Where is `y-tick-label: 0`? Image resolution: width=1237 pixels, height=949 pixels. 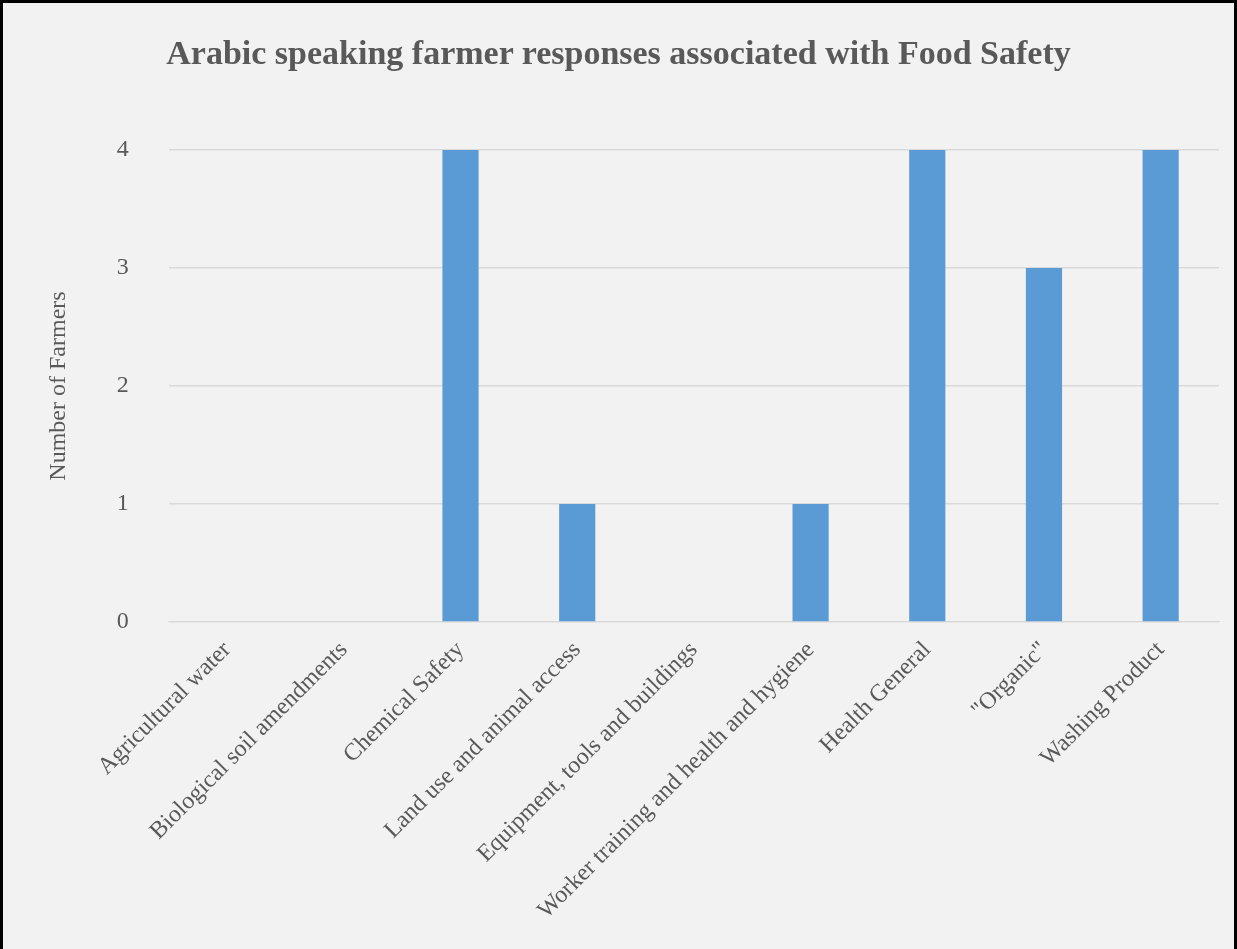 y-tick-label: 0 is located at coordinates (122, 620).